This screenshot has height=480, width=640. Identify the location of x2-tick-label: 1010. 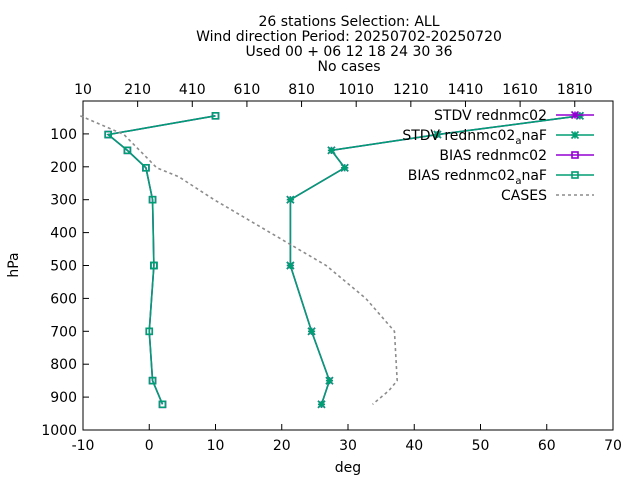
(356, 90).